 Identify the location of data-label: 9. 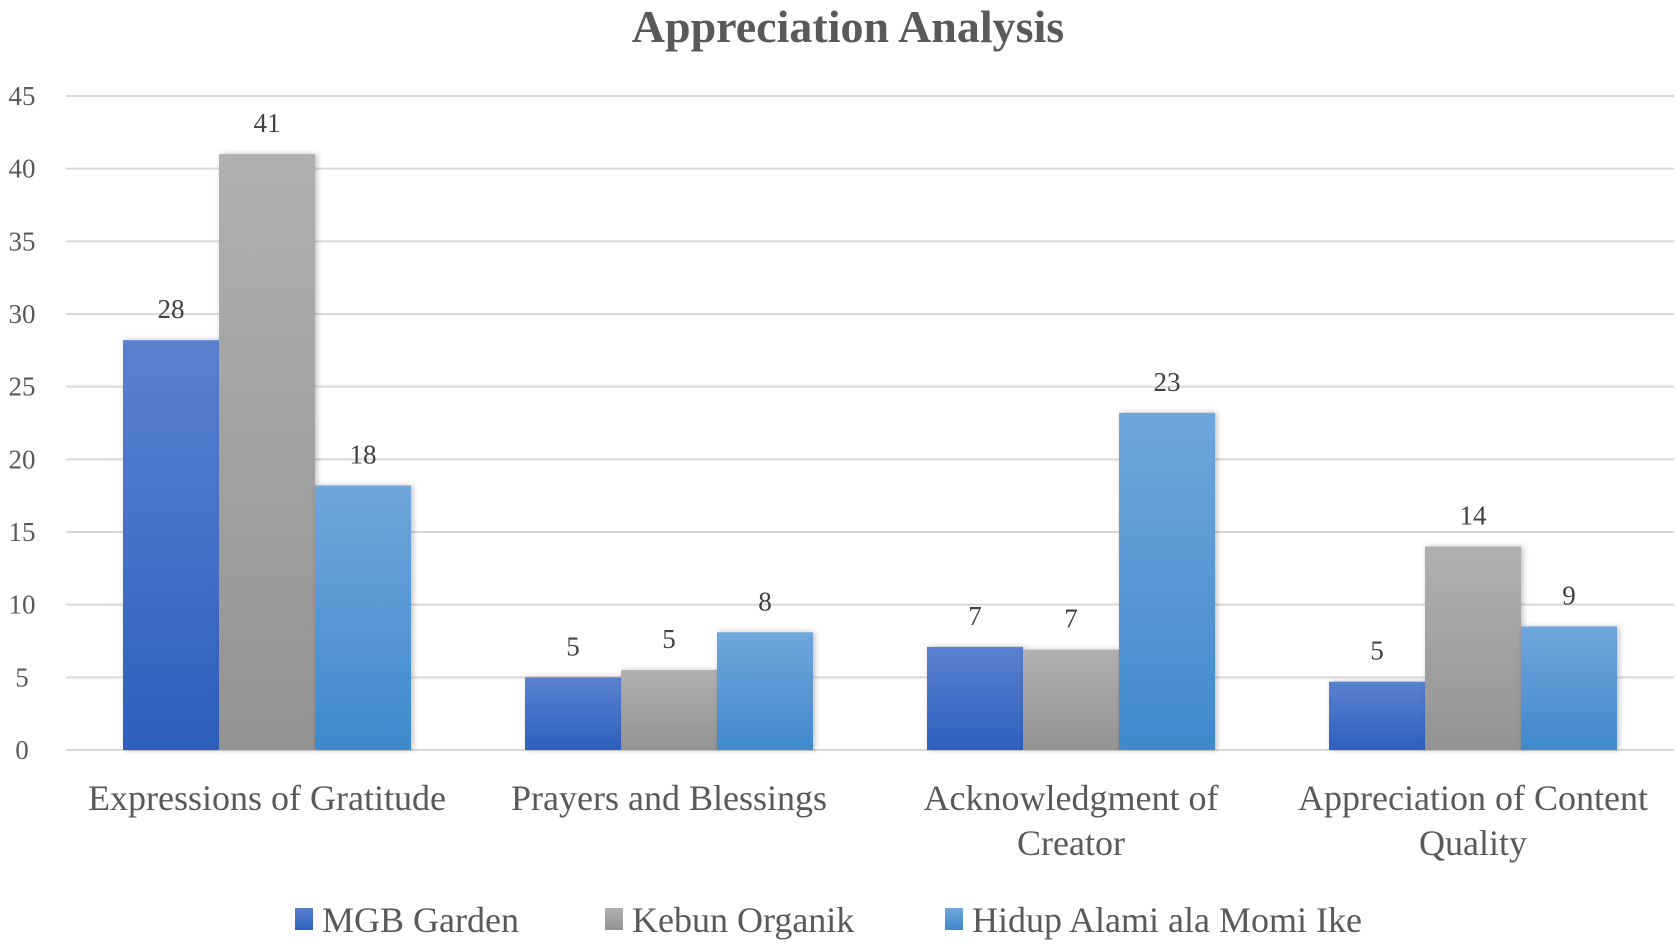
(1569, 595).